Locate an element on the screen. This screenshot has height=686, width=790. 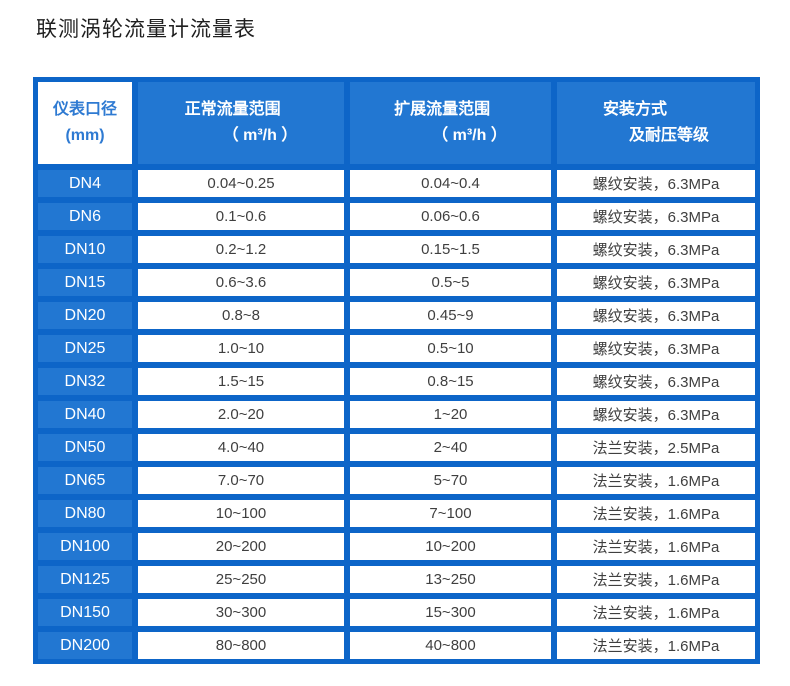
table-row: DN80 10~100 7~100 法兰安装，1.6MPa is located at coordinates (396, 513).